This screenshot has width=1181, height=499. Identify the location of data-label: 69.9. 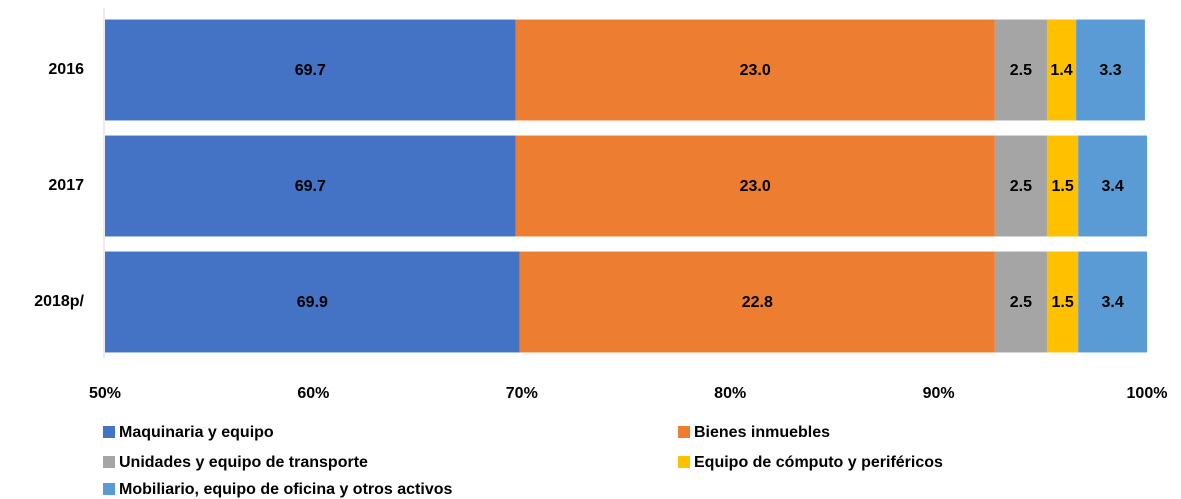
(312, 302).